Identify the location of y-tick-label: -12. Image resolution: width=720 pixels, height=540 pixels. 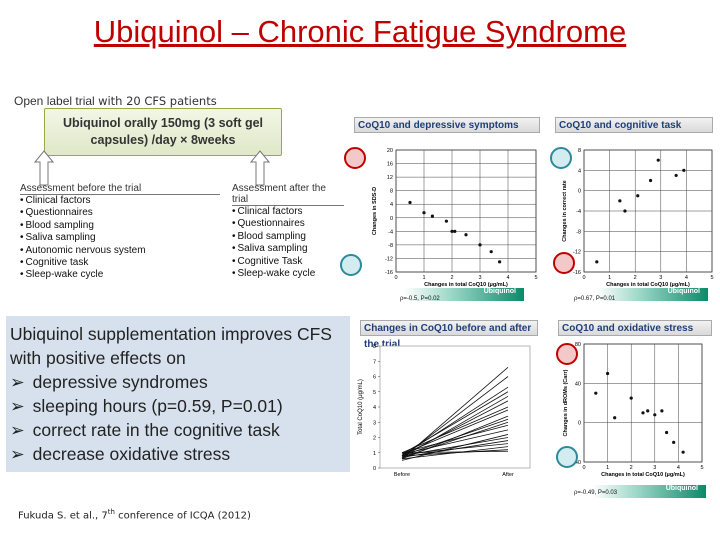
(389, 259).